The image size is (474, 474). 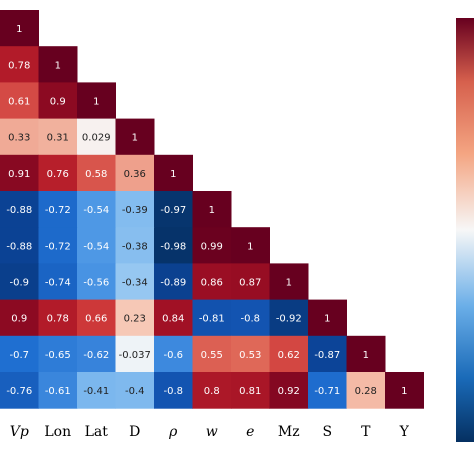 What do you see at coordinates (96, 391) in the screenshot?
I see `cell-value-label: -0.41` at bounding box center [96, 391].